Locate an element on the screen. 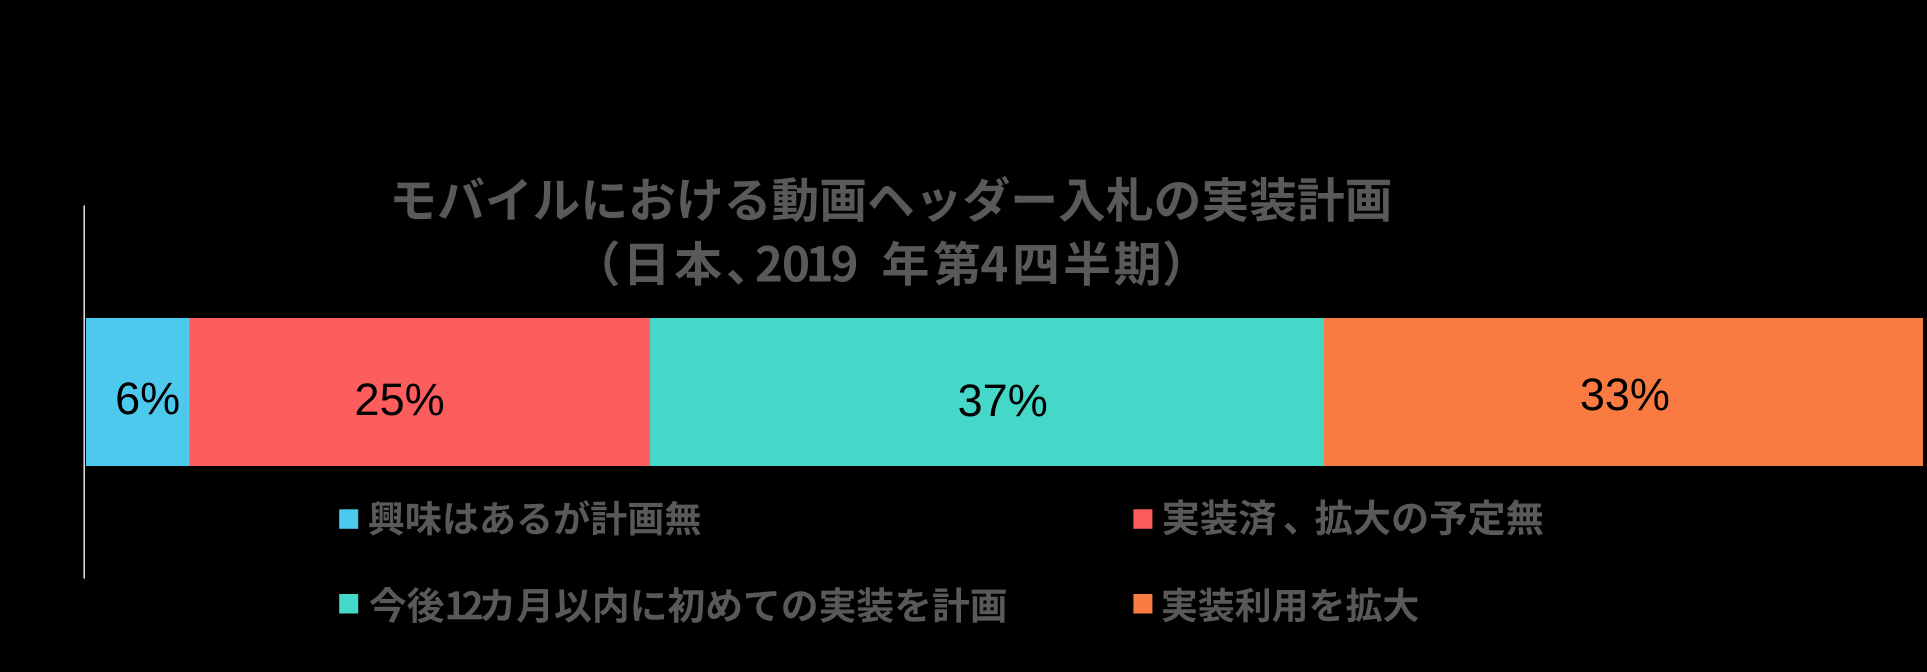 The height and width of the screenshot is (672, 1927). svg-text: 33% is located at coordinates (1625, 394).